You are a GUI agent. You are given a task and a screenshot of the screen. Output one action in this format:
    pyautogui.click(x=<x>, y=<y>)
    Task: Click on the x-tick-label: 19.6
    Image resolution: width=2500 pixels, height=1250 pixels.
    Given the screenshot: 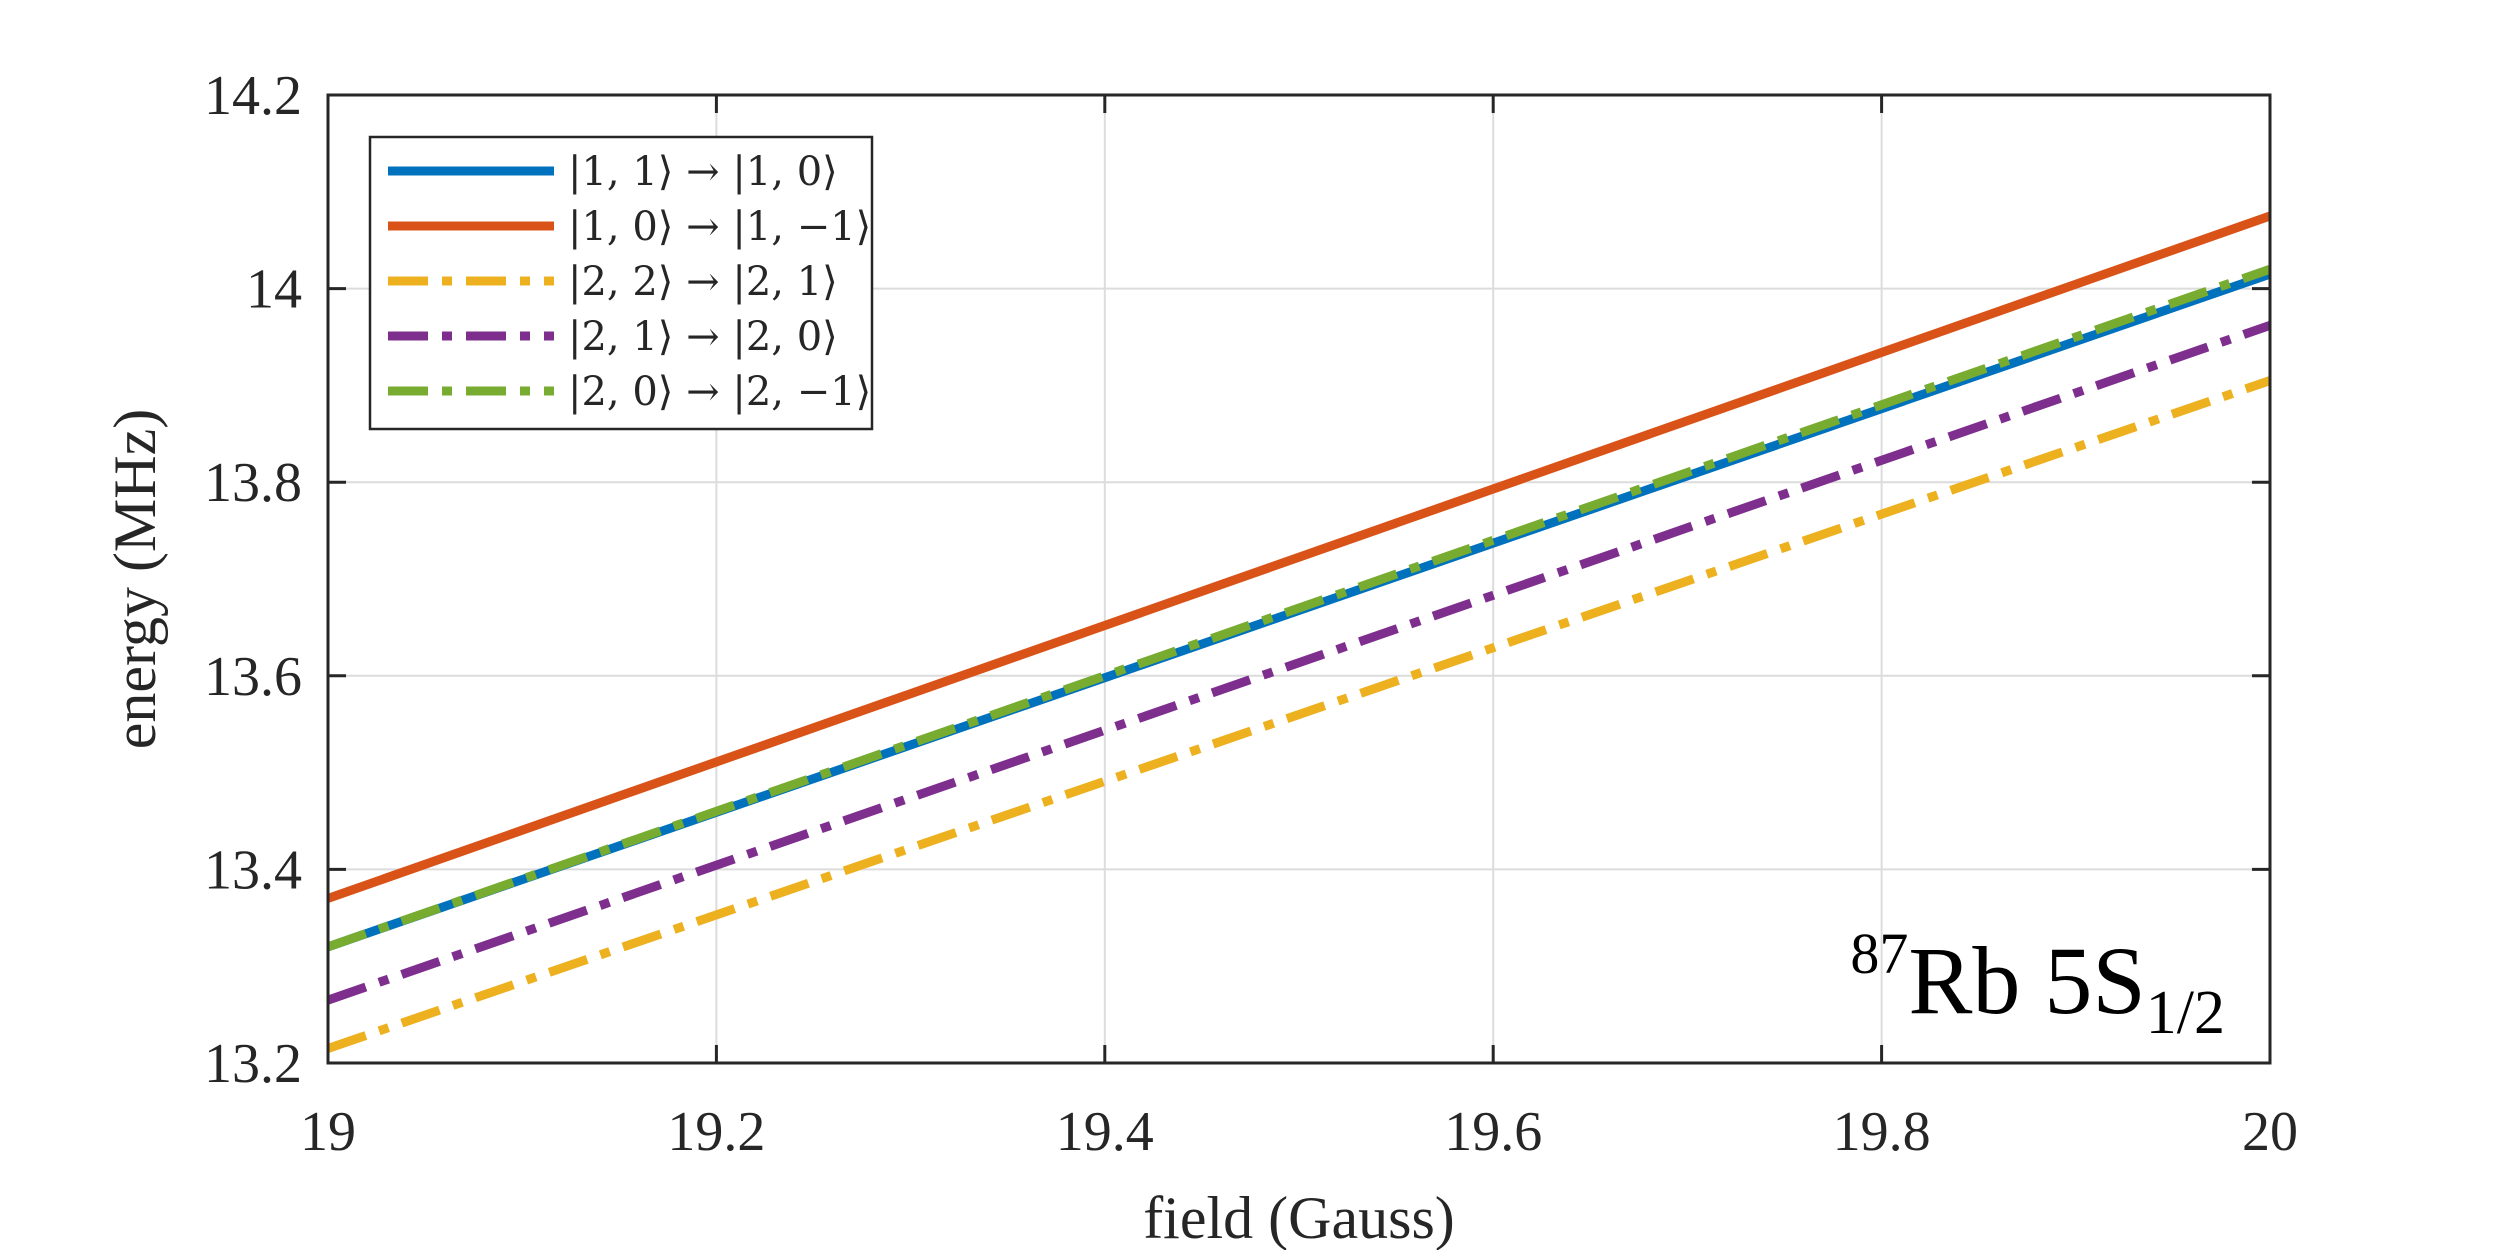 What is the action you would take?
    pyautogui.click(x=1493, y=1132)
    